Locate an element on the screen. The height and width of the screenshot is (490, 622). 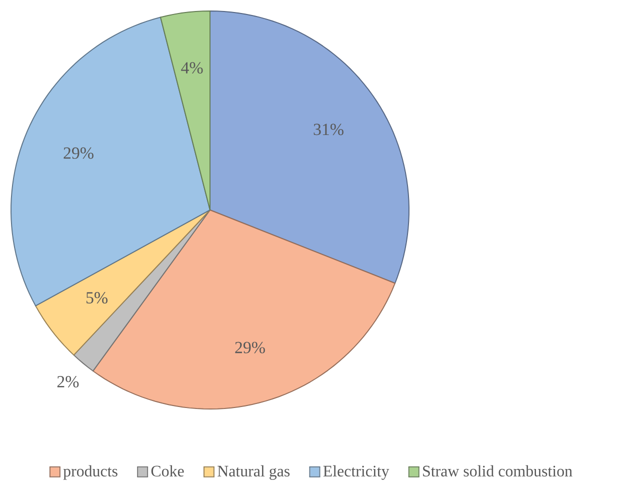
legend-label: Electricity is located at coordinates (356, 472).